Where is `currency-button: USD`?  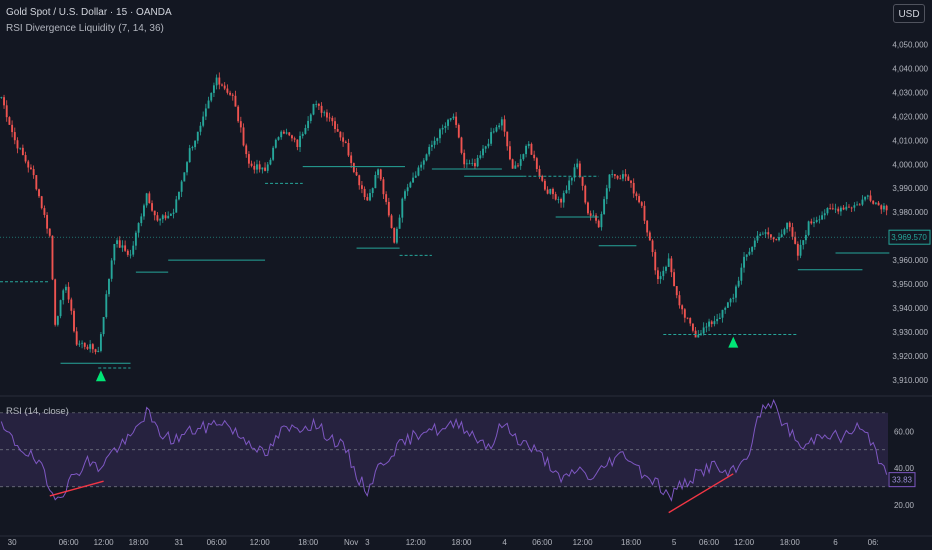
currency-button: USD is located at coordinates (909, 13).